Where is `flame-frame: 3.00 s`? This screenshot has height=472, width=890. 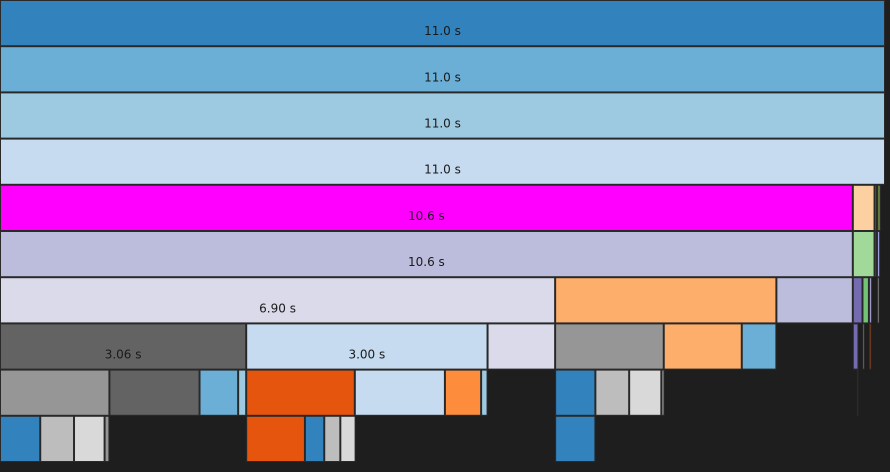 flame-frame: 3.00 s is located at coordinates (367, 346).